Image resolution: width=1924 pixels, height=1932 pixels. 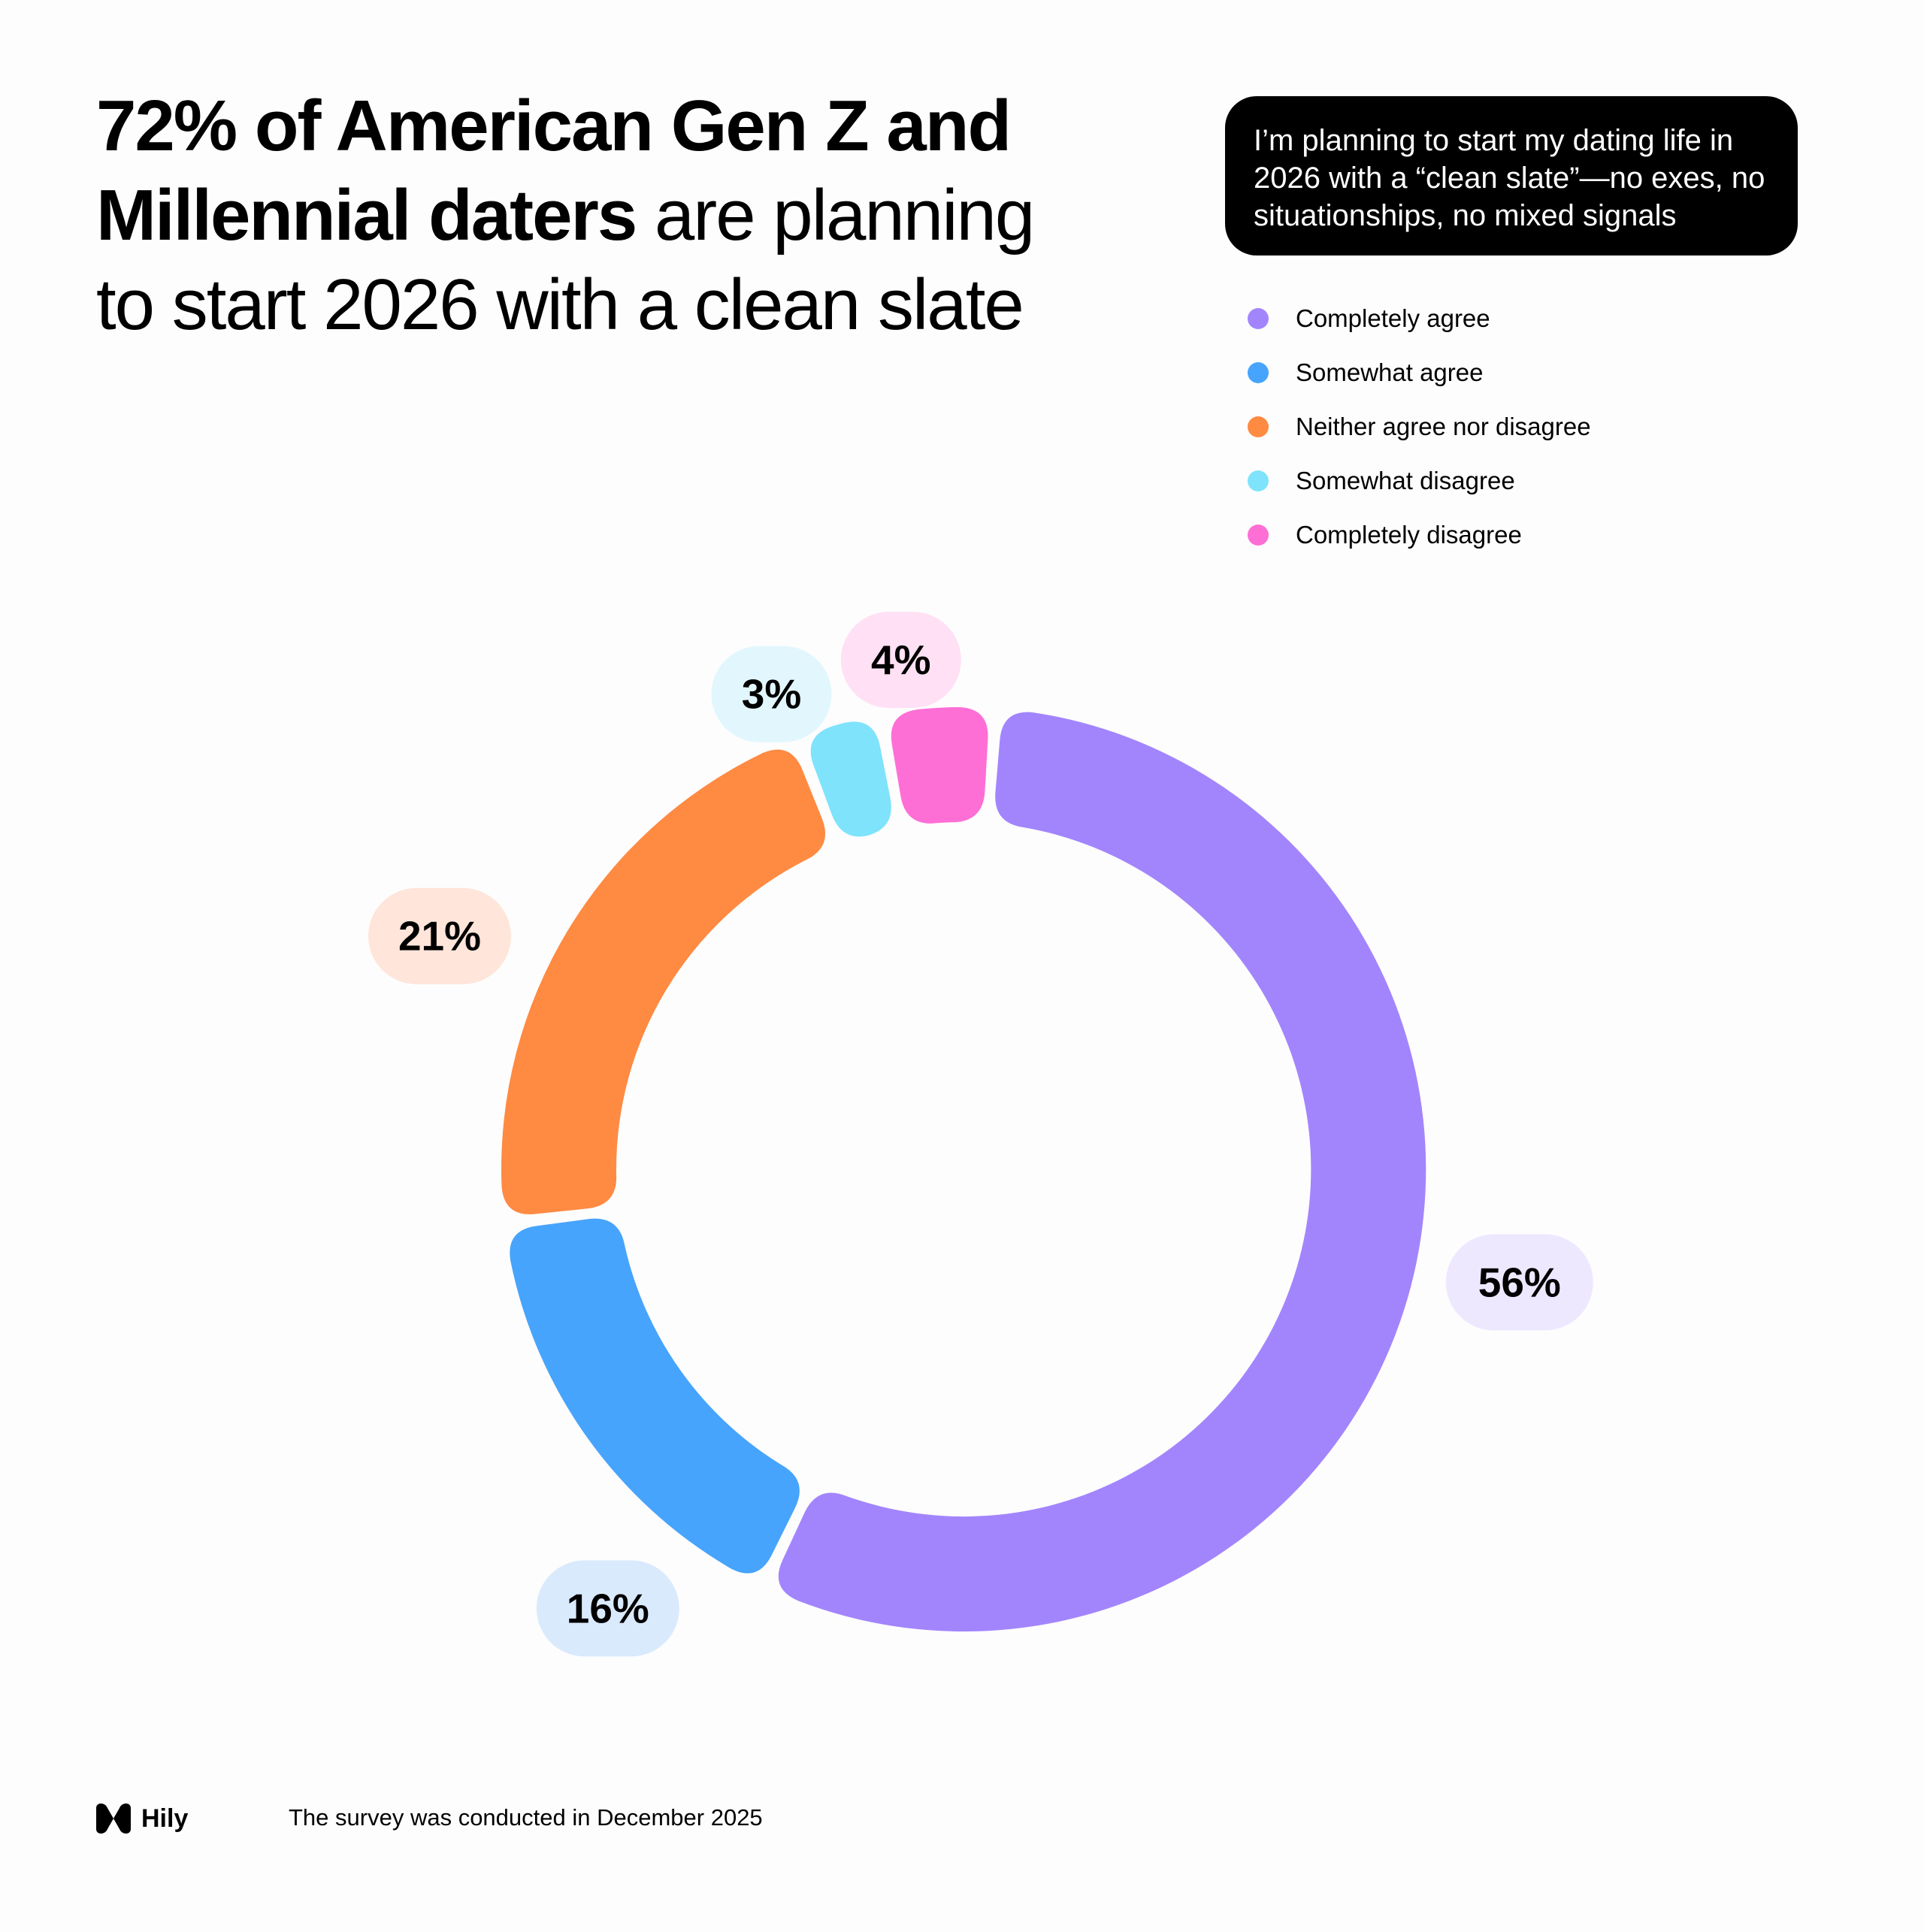 I want to click on legend-label: Somewhat disagree, so click(x=1405, y=480).